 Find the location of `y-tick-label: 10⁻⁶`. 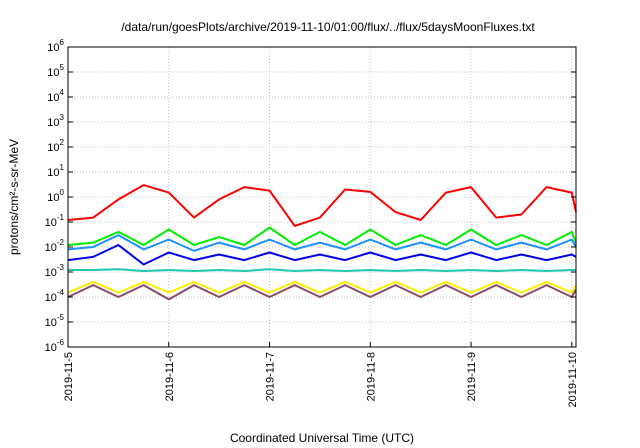

y-tick-label: 10⁻⁶ is located at coordinates (55, 346).